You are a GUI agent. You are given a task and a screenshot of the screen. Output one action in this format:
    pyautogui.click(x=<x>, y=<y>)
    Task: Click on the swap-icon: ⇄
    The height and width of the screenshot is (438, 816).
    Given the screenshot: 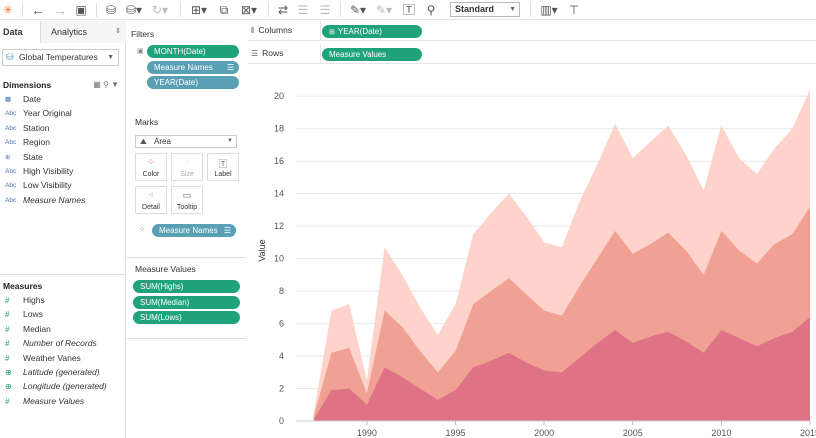 What is the action you would take?
    pyautogui.click(x=283, y=10)
    